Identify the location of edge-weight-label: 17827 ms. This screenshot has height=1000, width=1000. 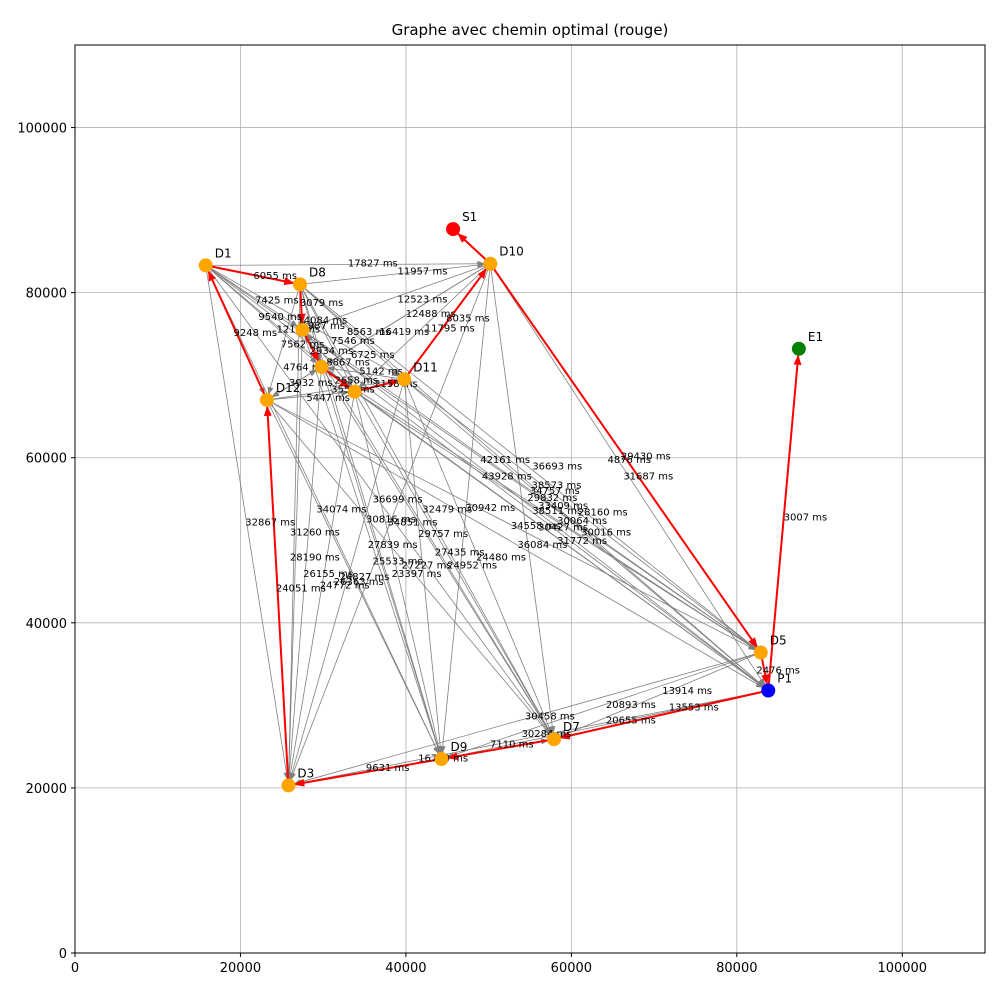
(373, 263).